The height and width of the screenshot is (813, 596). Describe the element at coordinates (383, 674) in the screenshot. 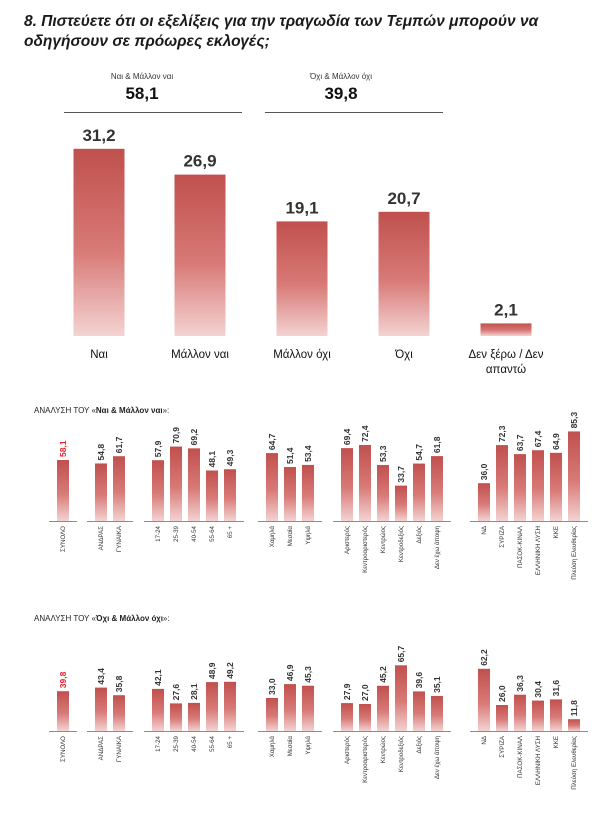

I see `no-value-label-4-2: 45,2` at that location.